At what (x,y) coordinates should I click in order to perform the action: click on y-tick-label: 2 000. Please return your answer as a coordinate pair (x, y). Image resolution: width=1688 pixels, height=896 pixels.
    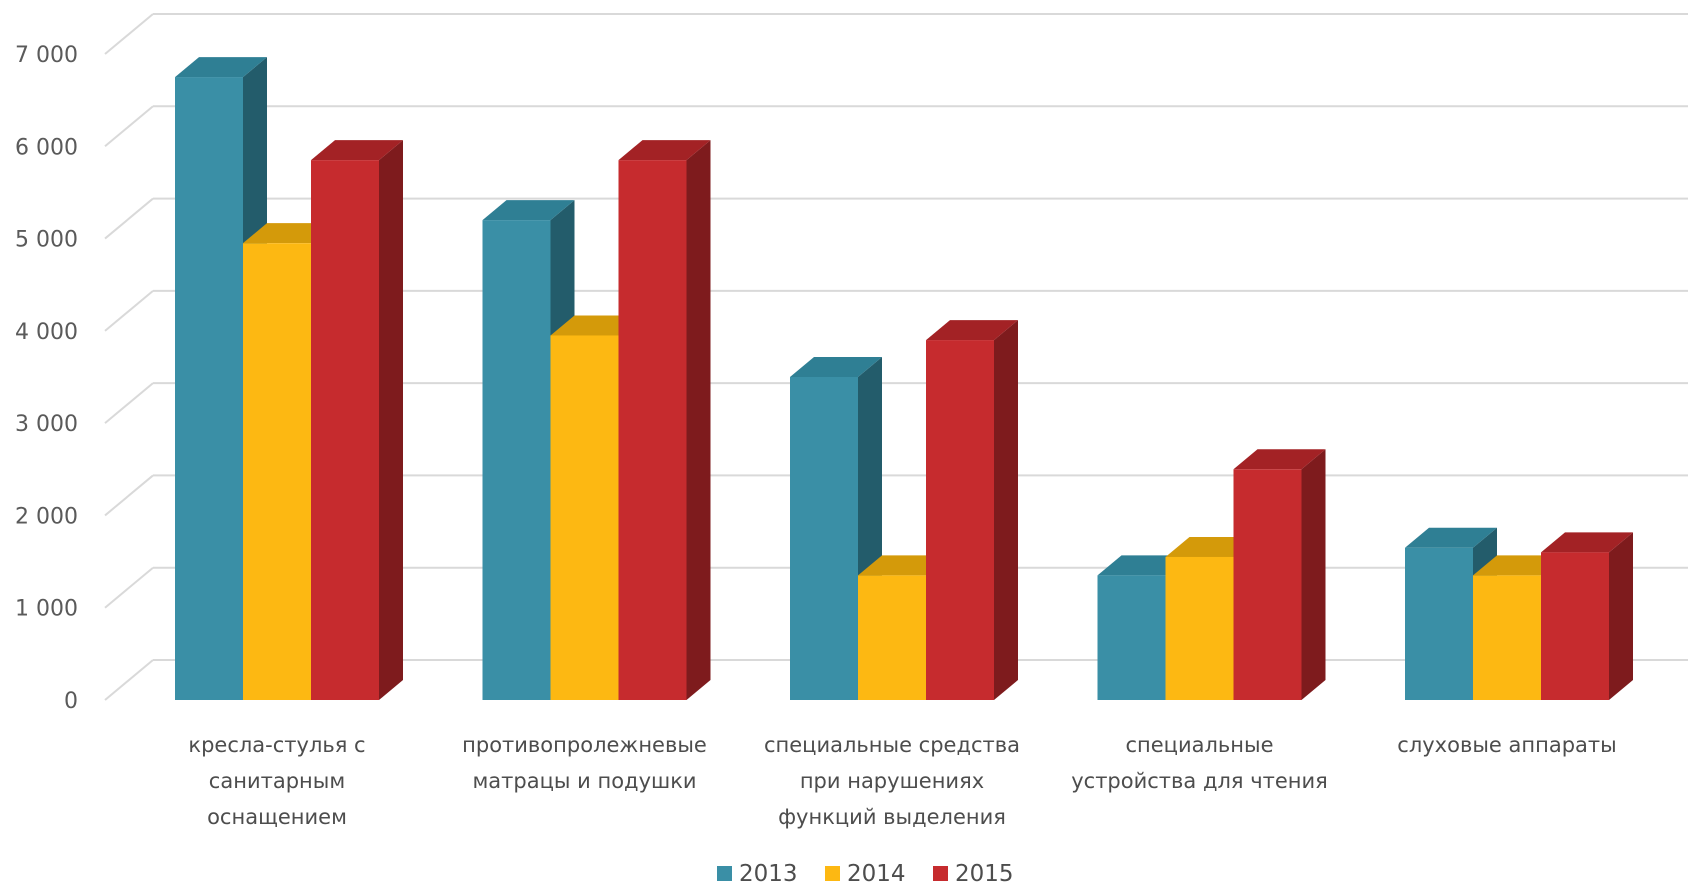
    Looking at the image, I should click on (46, 516).